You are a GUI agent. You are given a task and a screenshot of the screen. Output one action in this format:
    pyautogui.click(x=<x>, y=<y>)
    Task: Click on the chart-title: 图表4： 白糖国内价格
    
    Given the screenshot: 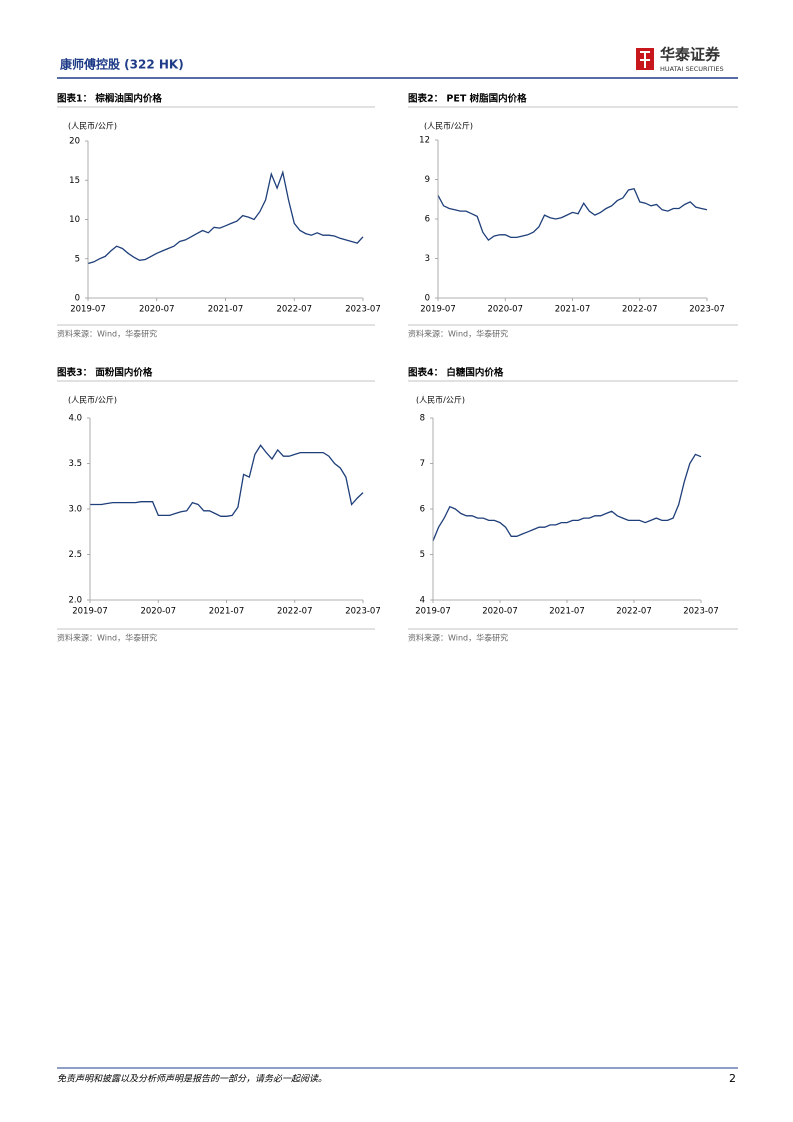 What is the action you would take?
    pyautogui.click(x=456, y=373)
    